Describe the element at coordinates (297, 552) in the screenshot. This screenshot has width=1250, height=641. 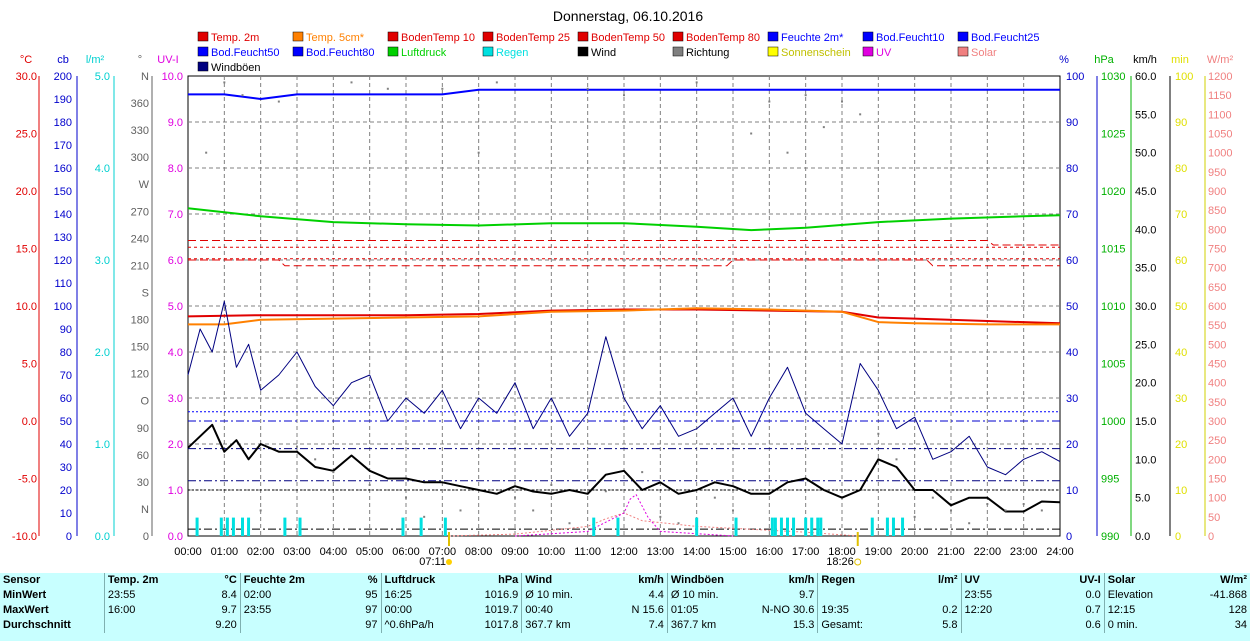
I see `x-tick-label: 03:00` at that location.